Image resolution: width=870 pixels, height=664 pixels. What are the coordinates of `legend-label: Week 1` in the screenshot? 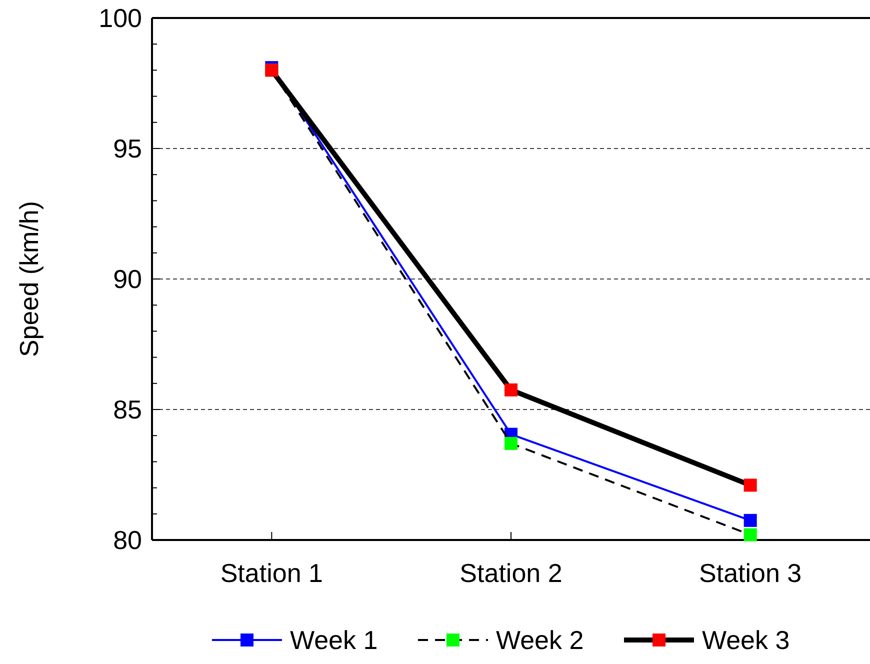 It's located at (334, 640).